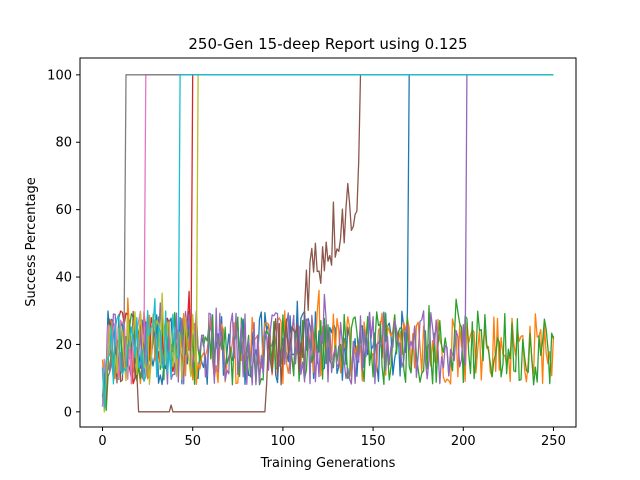  I want to click on x-tick-label: 0, so click(102, 441).